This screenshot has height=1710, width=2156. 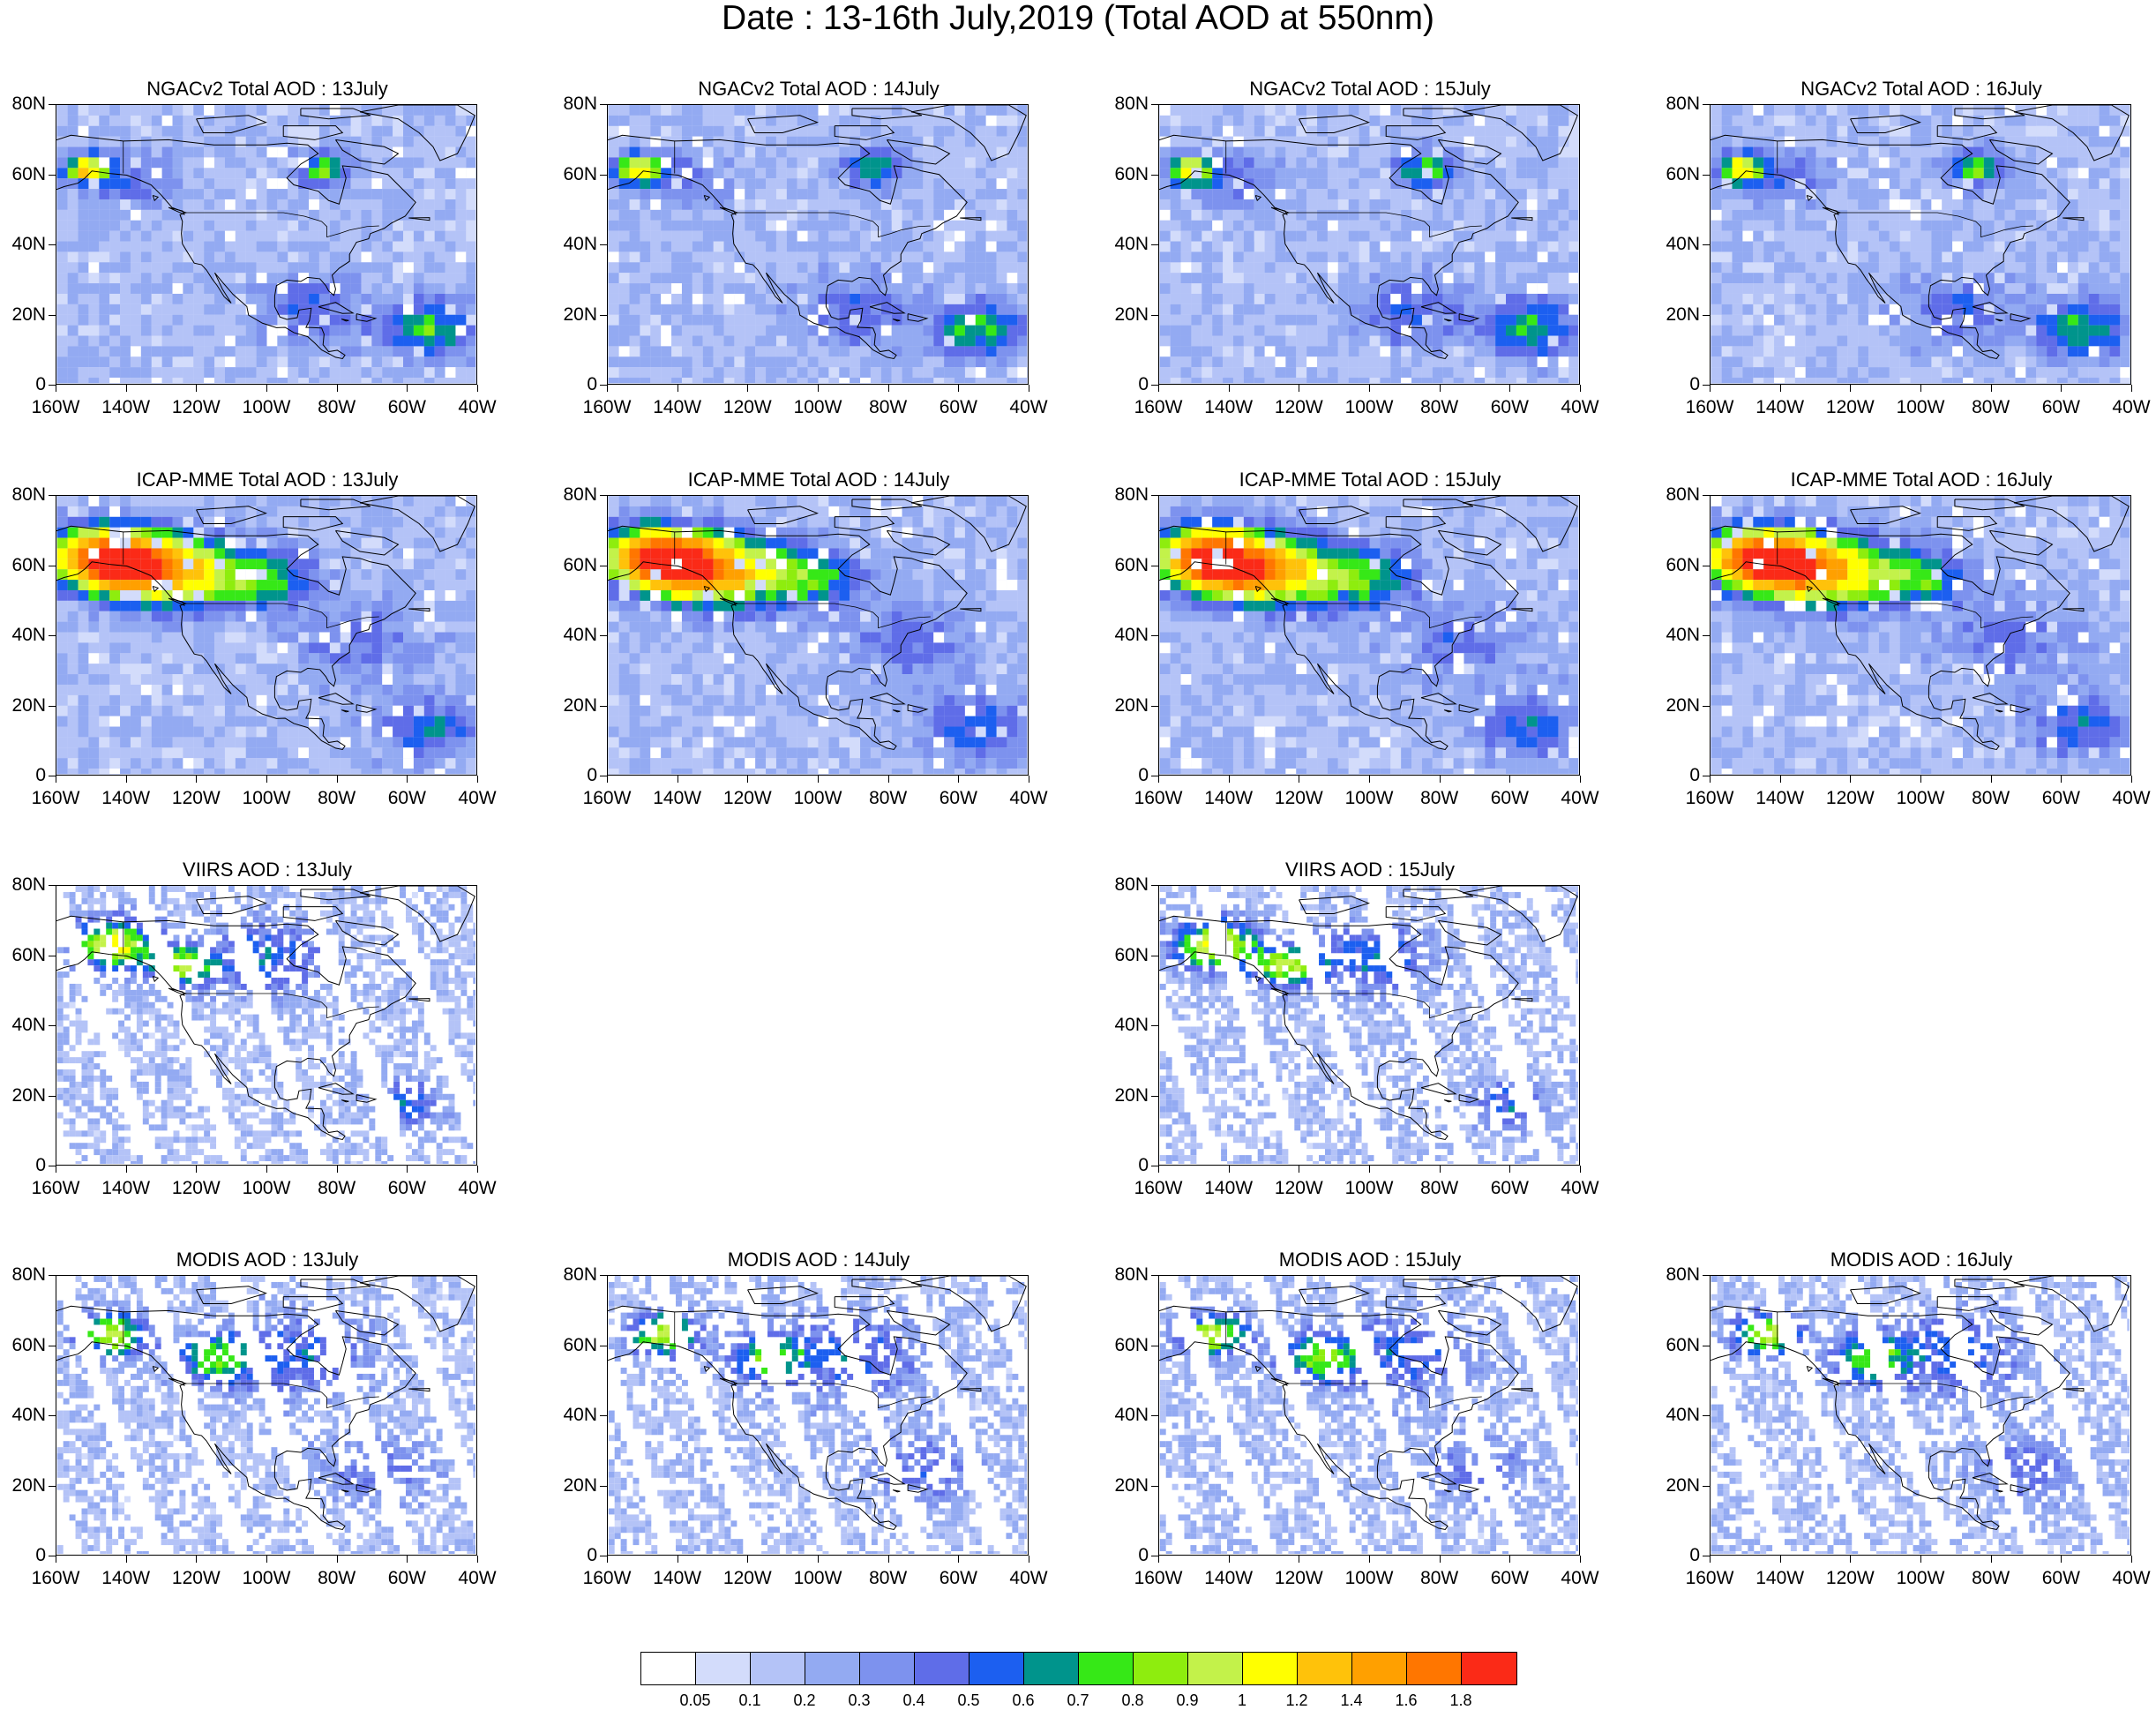 What do you see at coordinates (1024, 1700) in the screenshot?
I see `colorbar-label: 0.6` at bounding box center [1024, 1700].